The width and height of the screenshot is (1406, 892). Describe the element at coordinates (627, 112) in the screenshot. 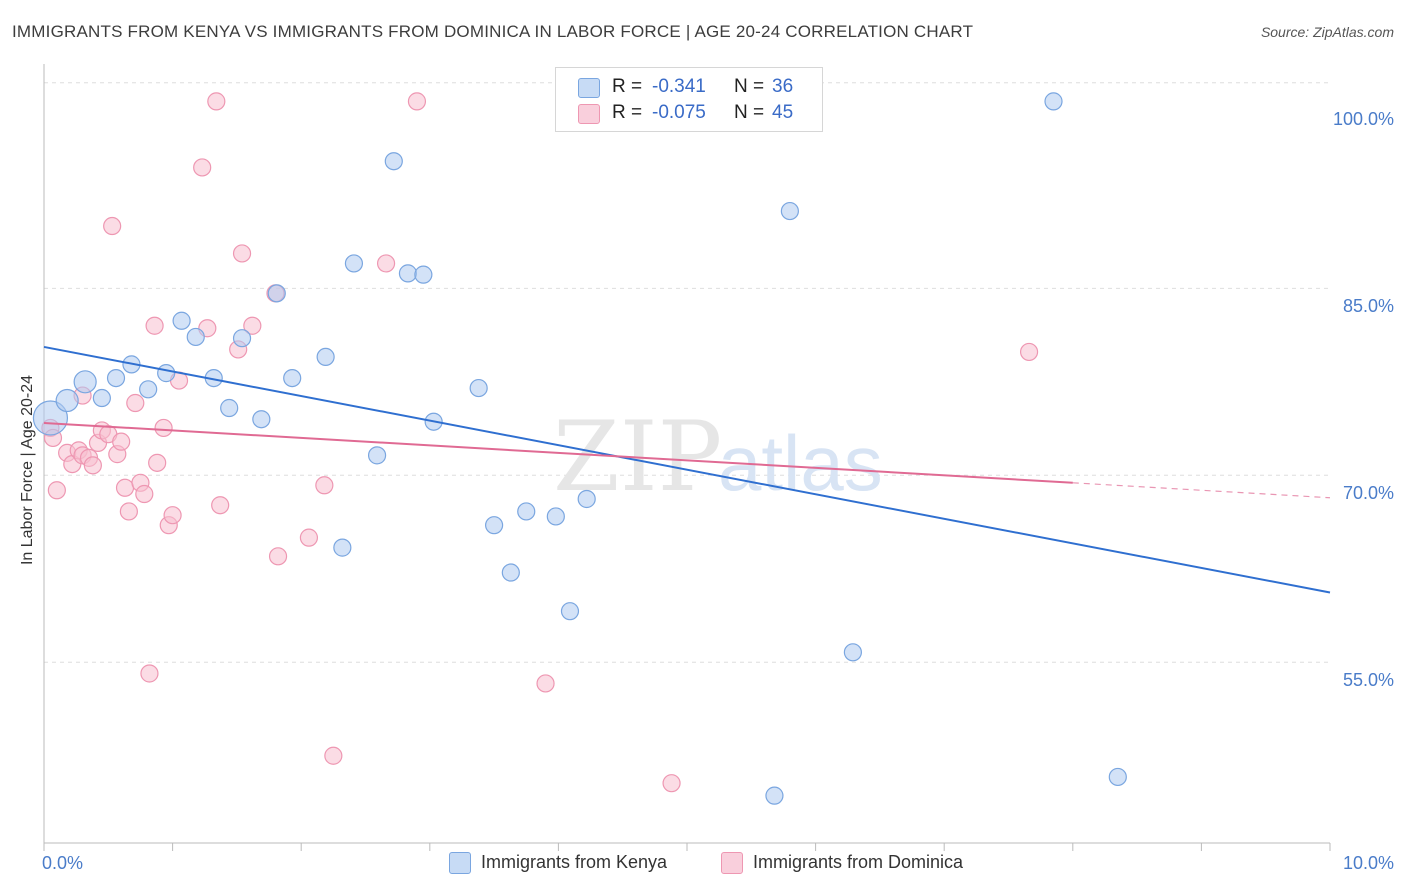

I see `dominica-r-label: R =` at that location.